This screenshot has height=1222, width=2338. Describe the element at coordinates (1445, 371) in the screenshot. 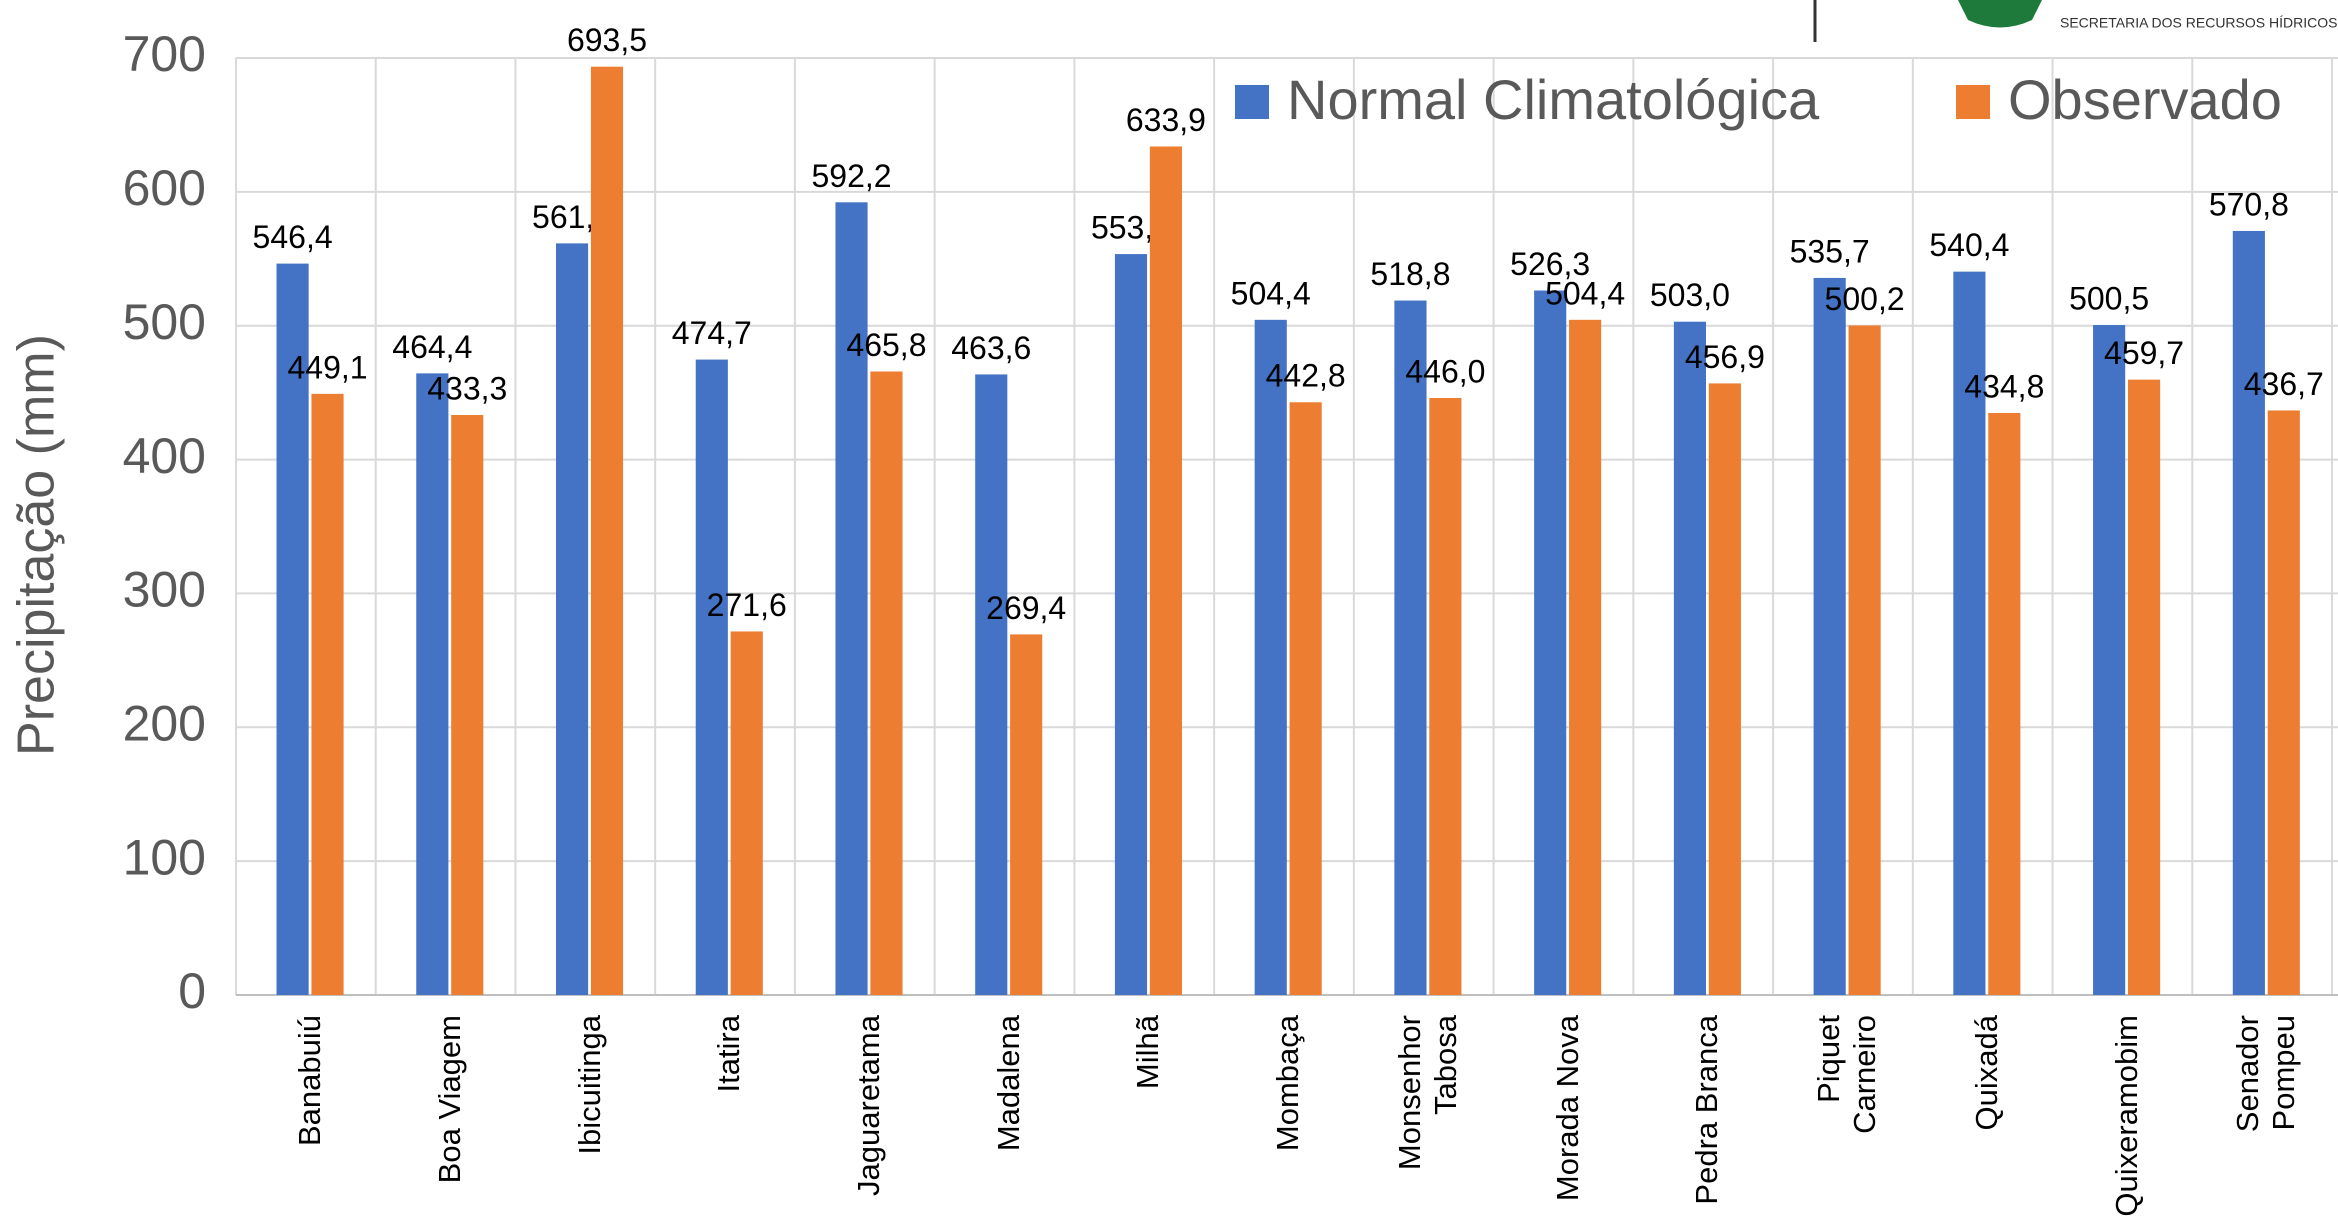

I see `value-label: 446,0` at that location.